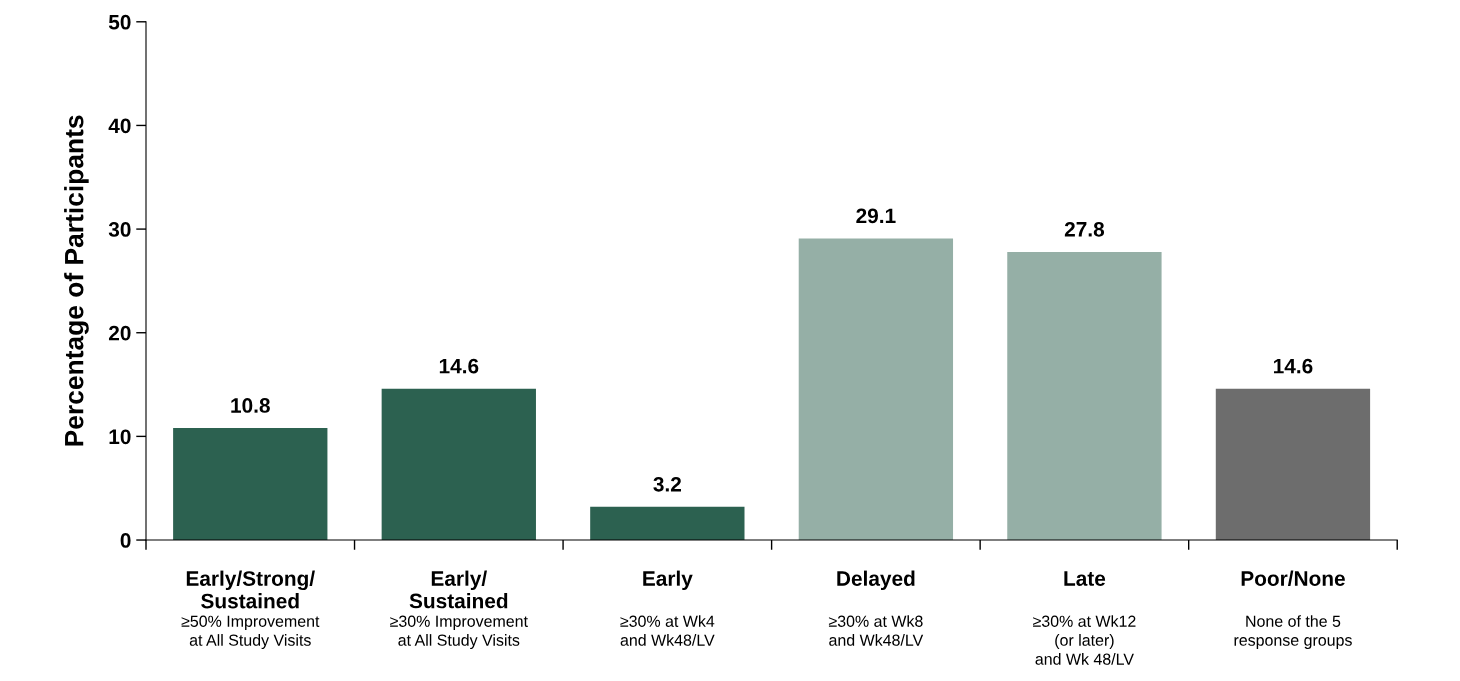 The width and height of the screenshot is (1460, 681). I want to click on x-tick-label: Delayed, so click(876, 580).